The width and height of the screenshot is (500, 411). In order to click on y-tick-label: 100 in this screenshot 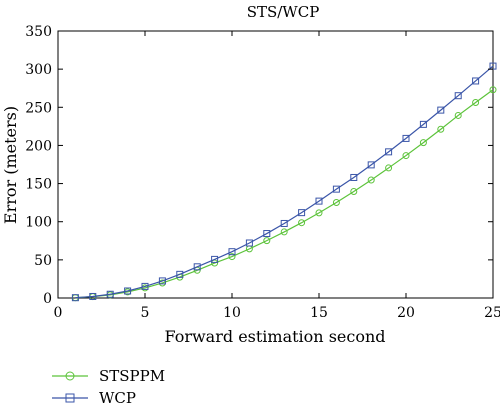, I will do `click(38, 223)`.